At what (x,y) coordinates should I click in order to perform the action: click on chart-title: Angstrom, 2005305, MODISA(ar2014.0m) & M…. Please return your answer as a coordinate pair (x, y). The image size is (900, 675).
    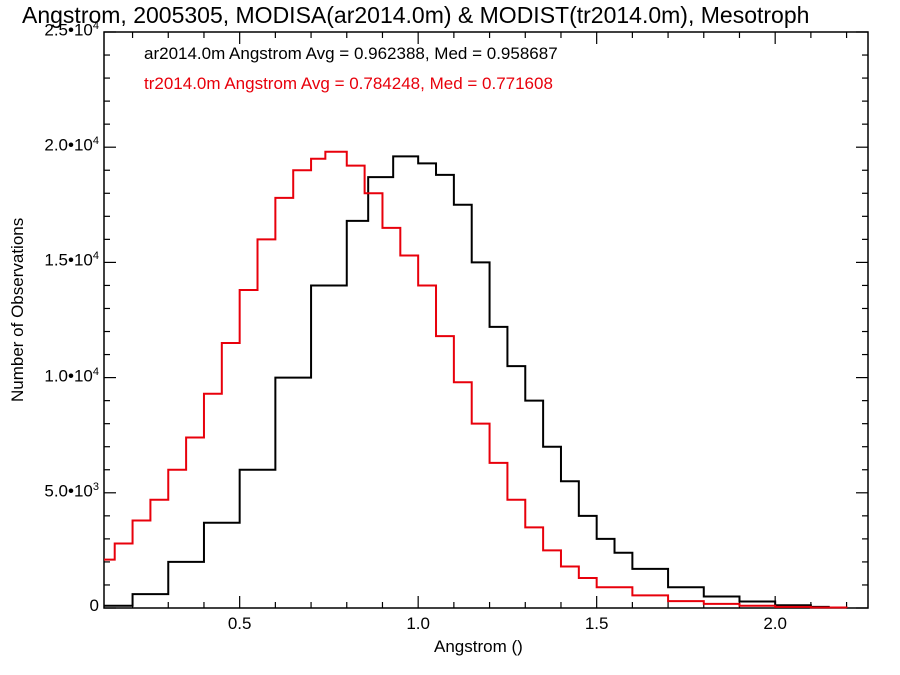
    Looking at the image, I should click on (416, 15).